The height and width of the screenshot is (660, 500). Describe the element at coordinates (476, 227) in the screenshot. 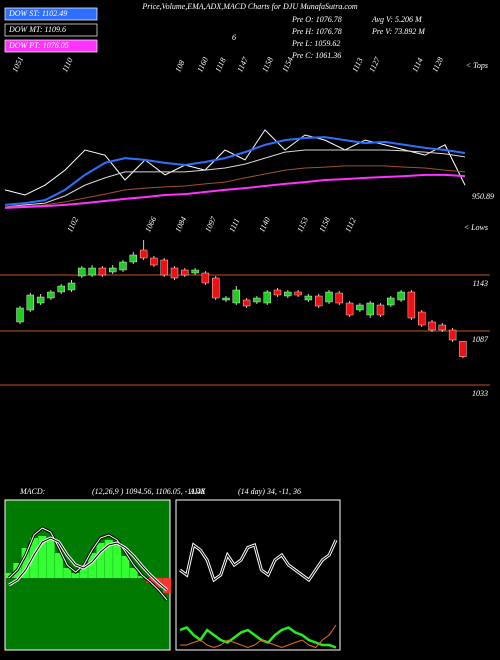

I see `lows-label: < Lows` at that location.